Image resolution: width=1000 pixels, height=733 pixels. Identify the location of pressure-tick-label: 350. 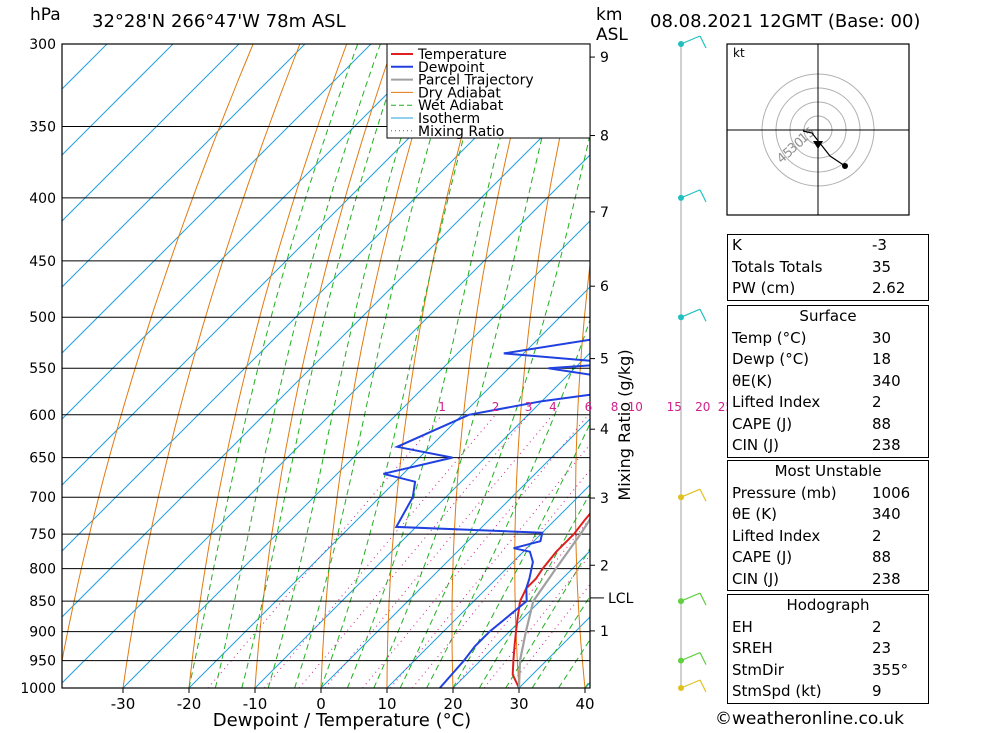
(42, 127).